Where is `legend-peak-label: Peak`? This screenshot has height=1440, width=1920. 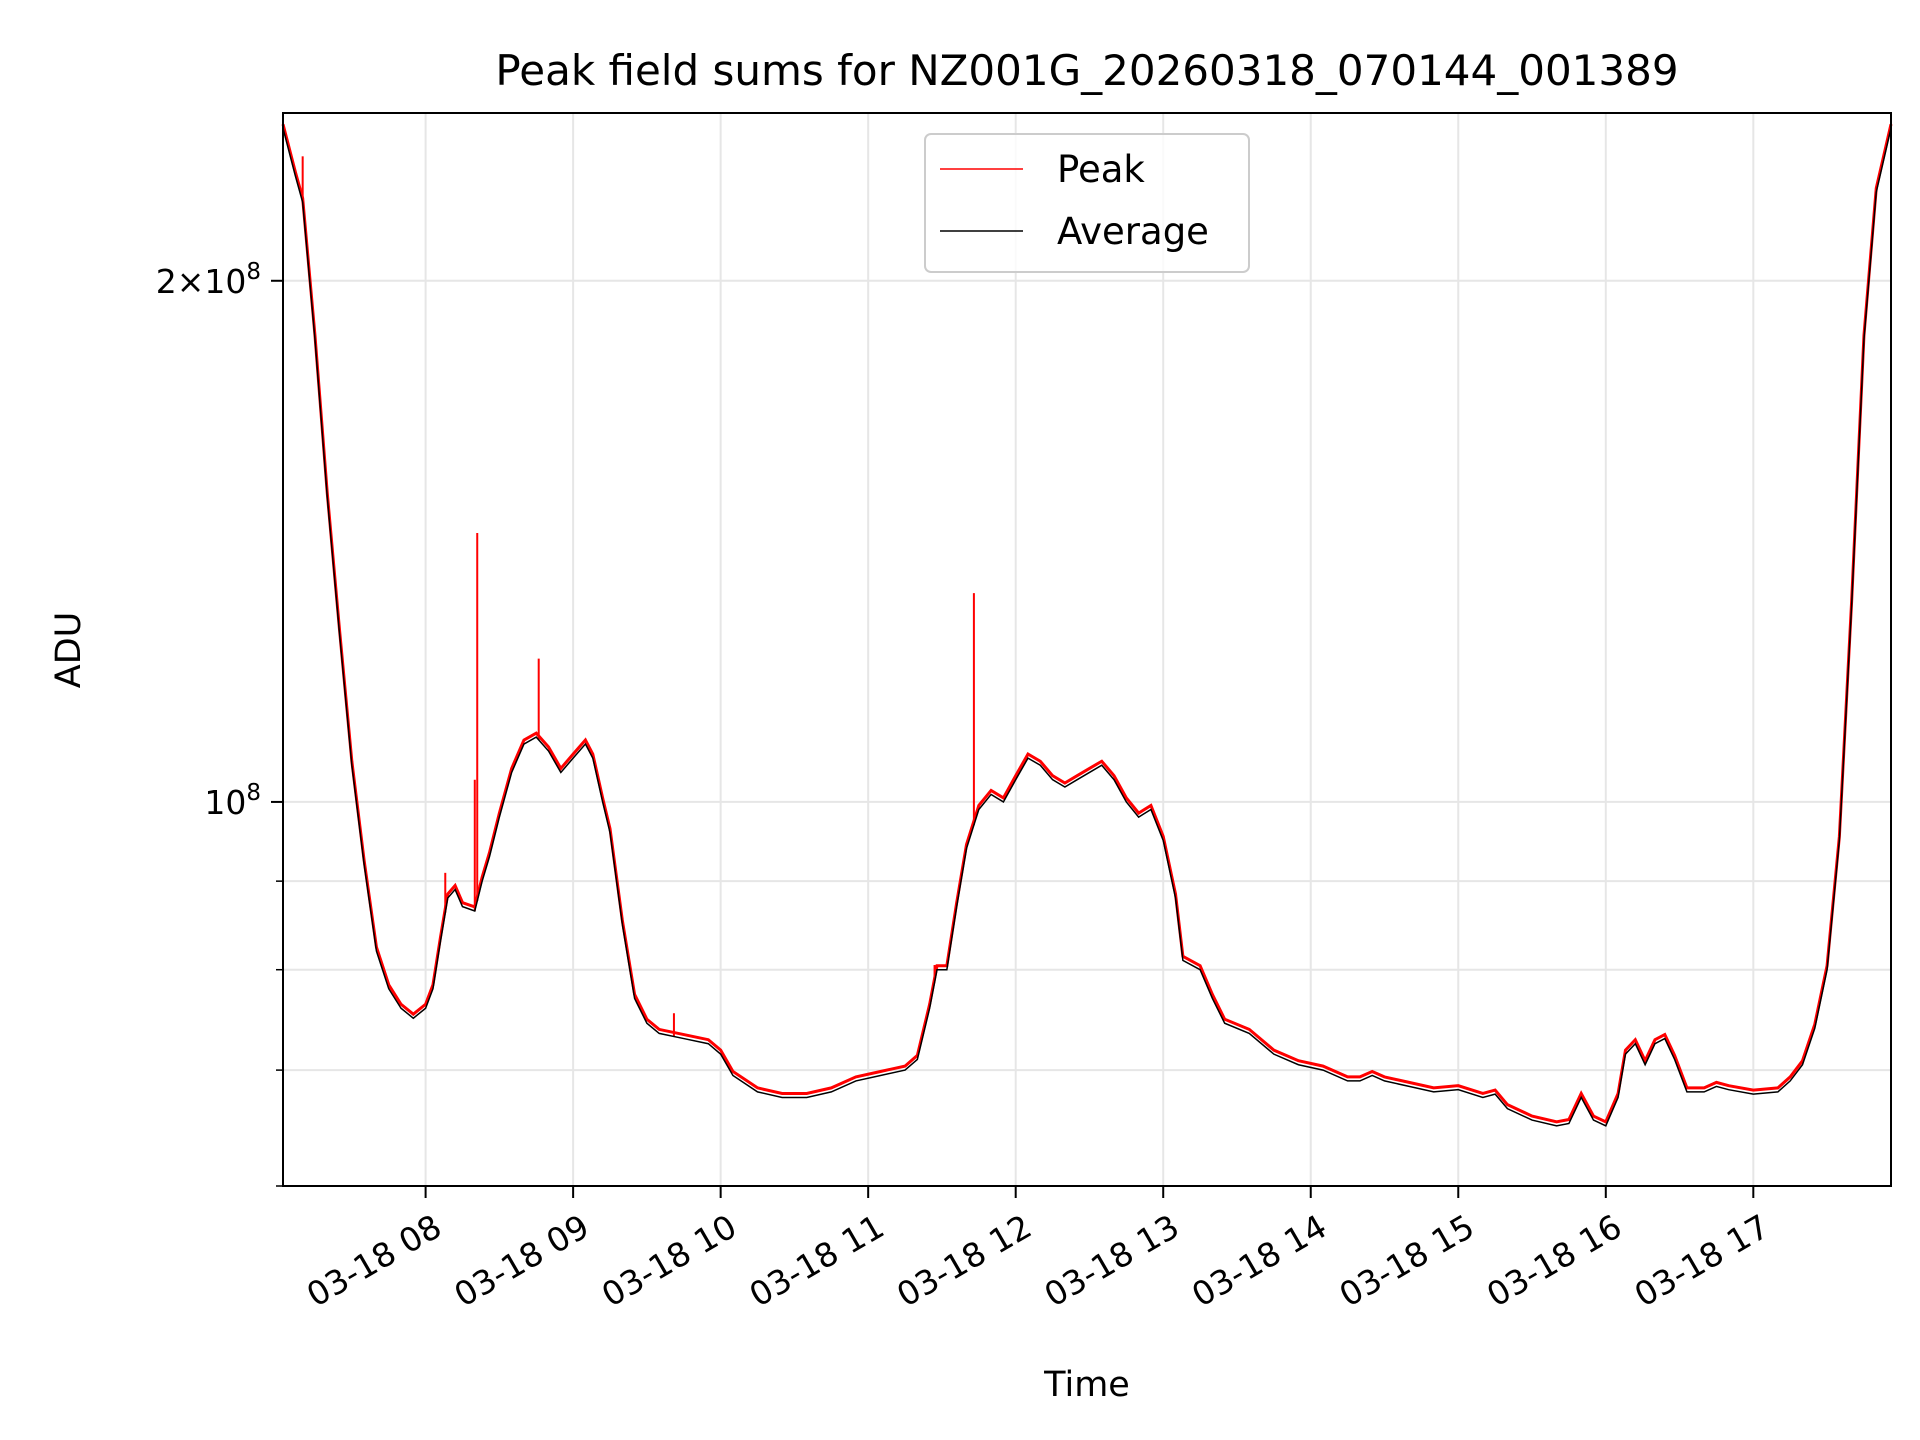
legend-peak-label: Peak is located at coordinates (1101, 169).